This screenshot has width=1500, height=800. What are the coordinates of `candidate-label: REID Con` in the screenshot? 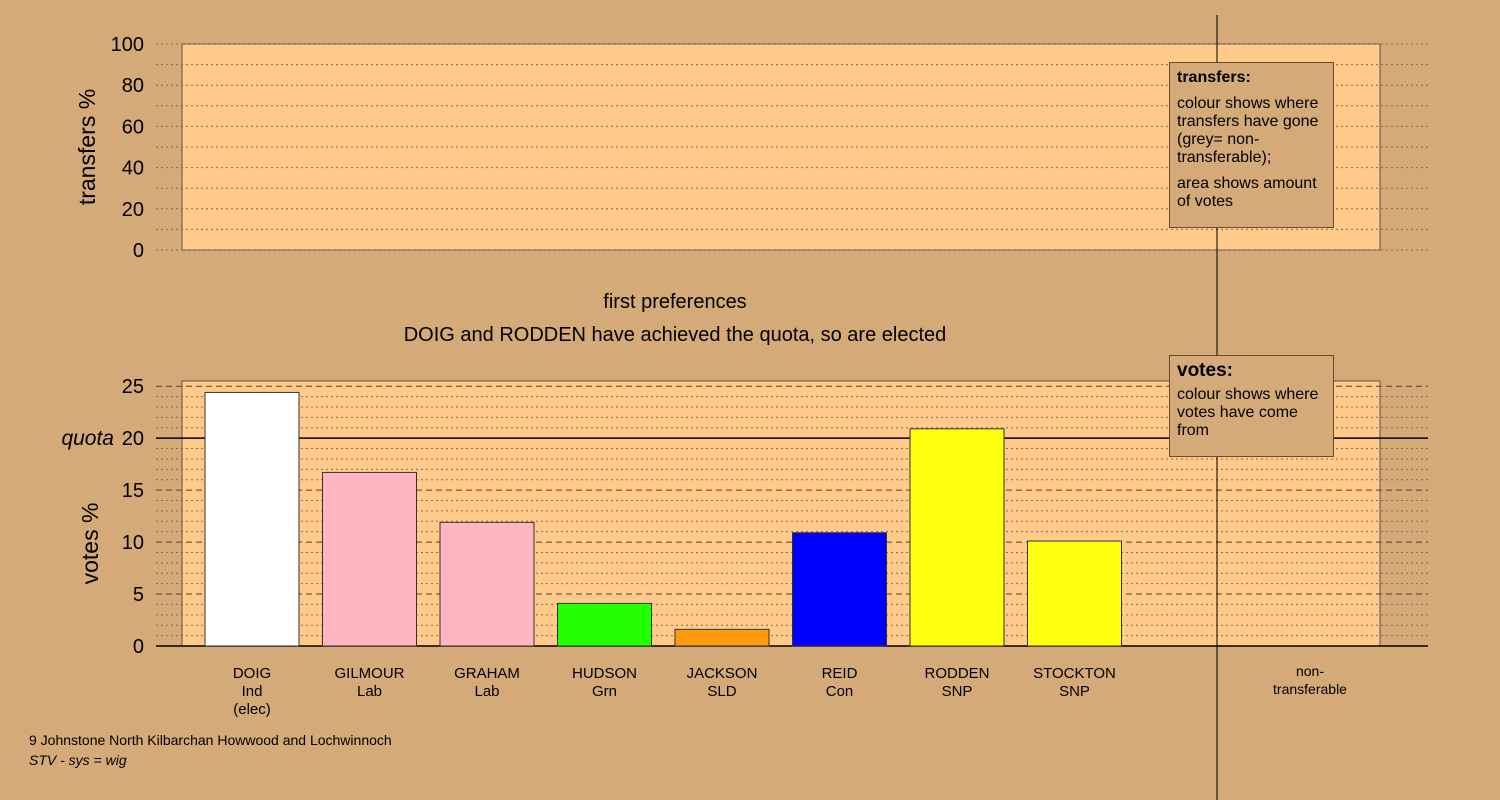 It's located at (840, 682).